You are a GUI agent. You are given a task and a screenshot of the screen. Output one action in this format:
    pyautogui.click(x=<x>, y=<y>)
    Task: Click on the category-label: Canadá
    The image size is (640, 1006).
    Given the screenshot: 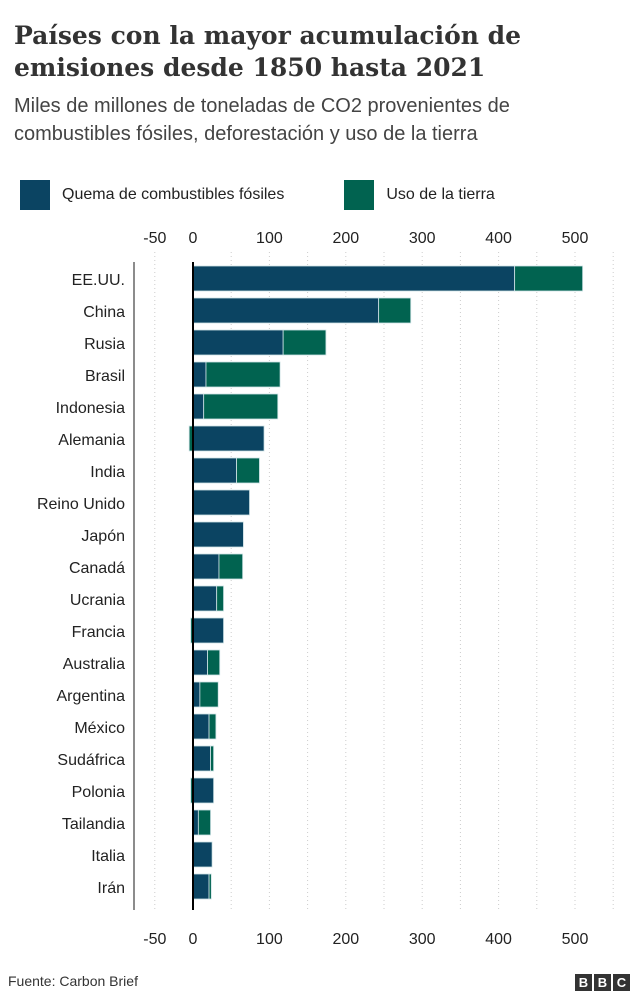 What is the action you would take?
    pyautogui.click(x=97, y=568)
    